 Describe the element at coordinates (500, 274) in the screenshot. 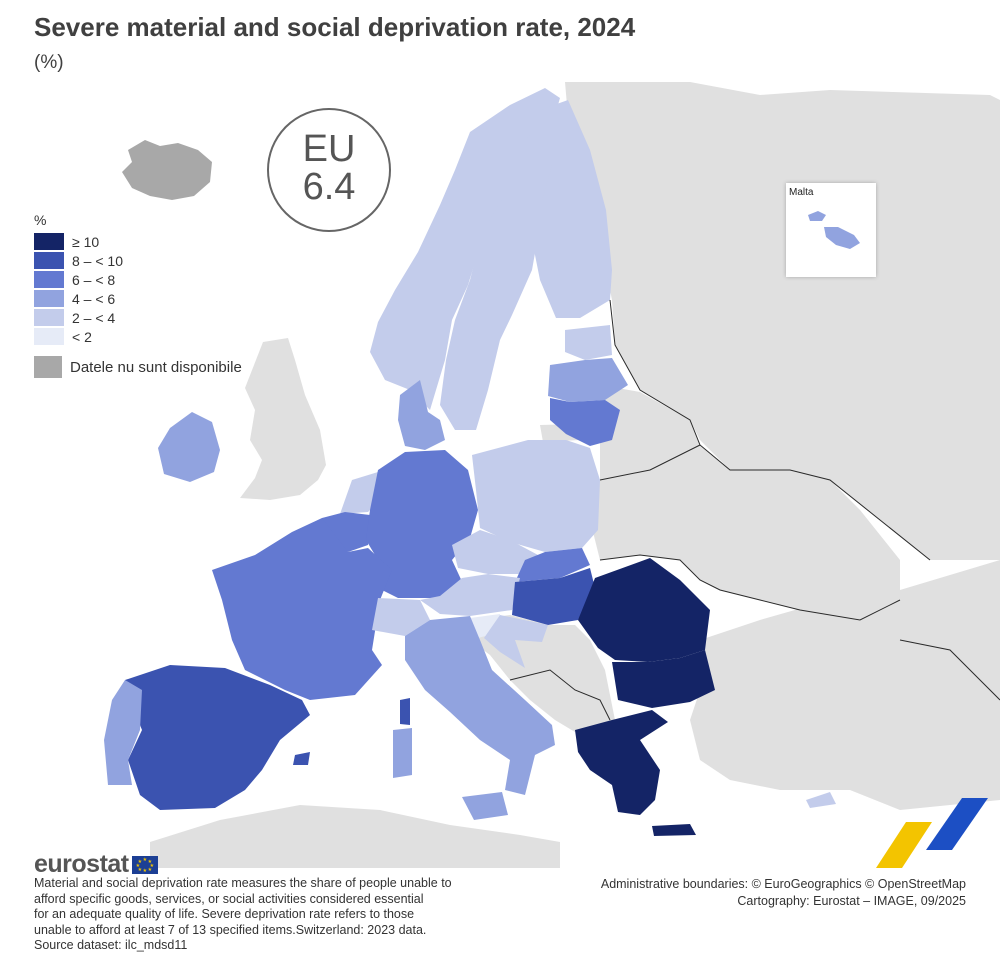

I see `map-region-sweden` at that location.